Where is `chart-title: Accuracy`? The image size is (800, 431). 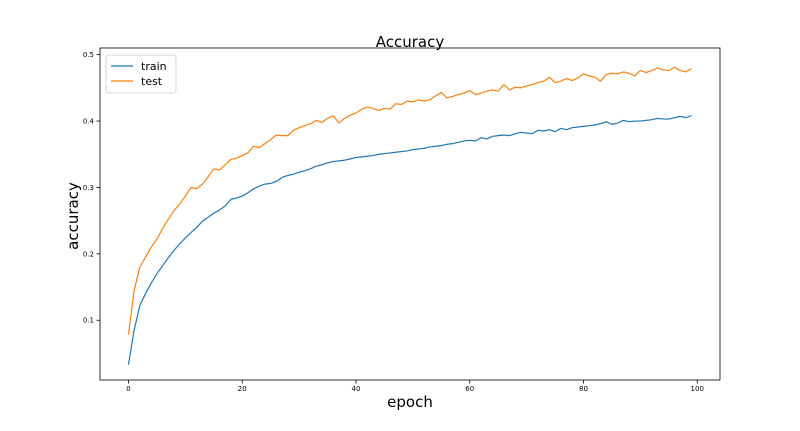 chart-title: Accuracy is located at coordinates (410, 42).